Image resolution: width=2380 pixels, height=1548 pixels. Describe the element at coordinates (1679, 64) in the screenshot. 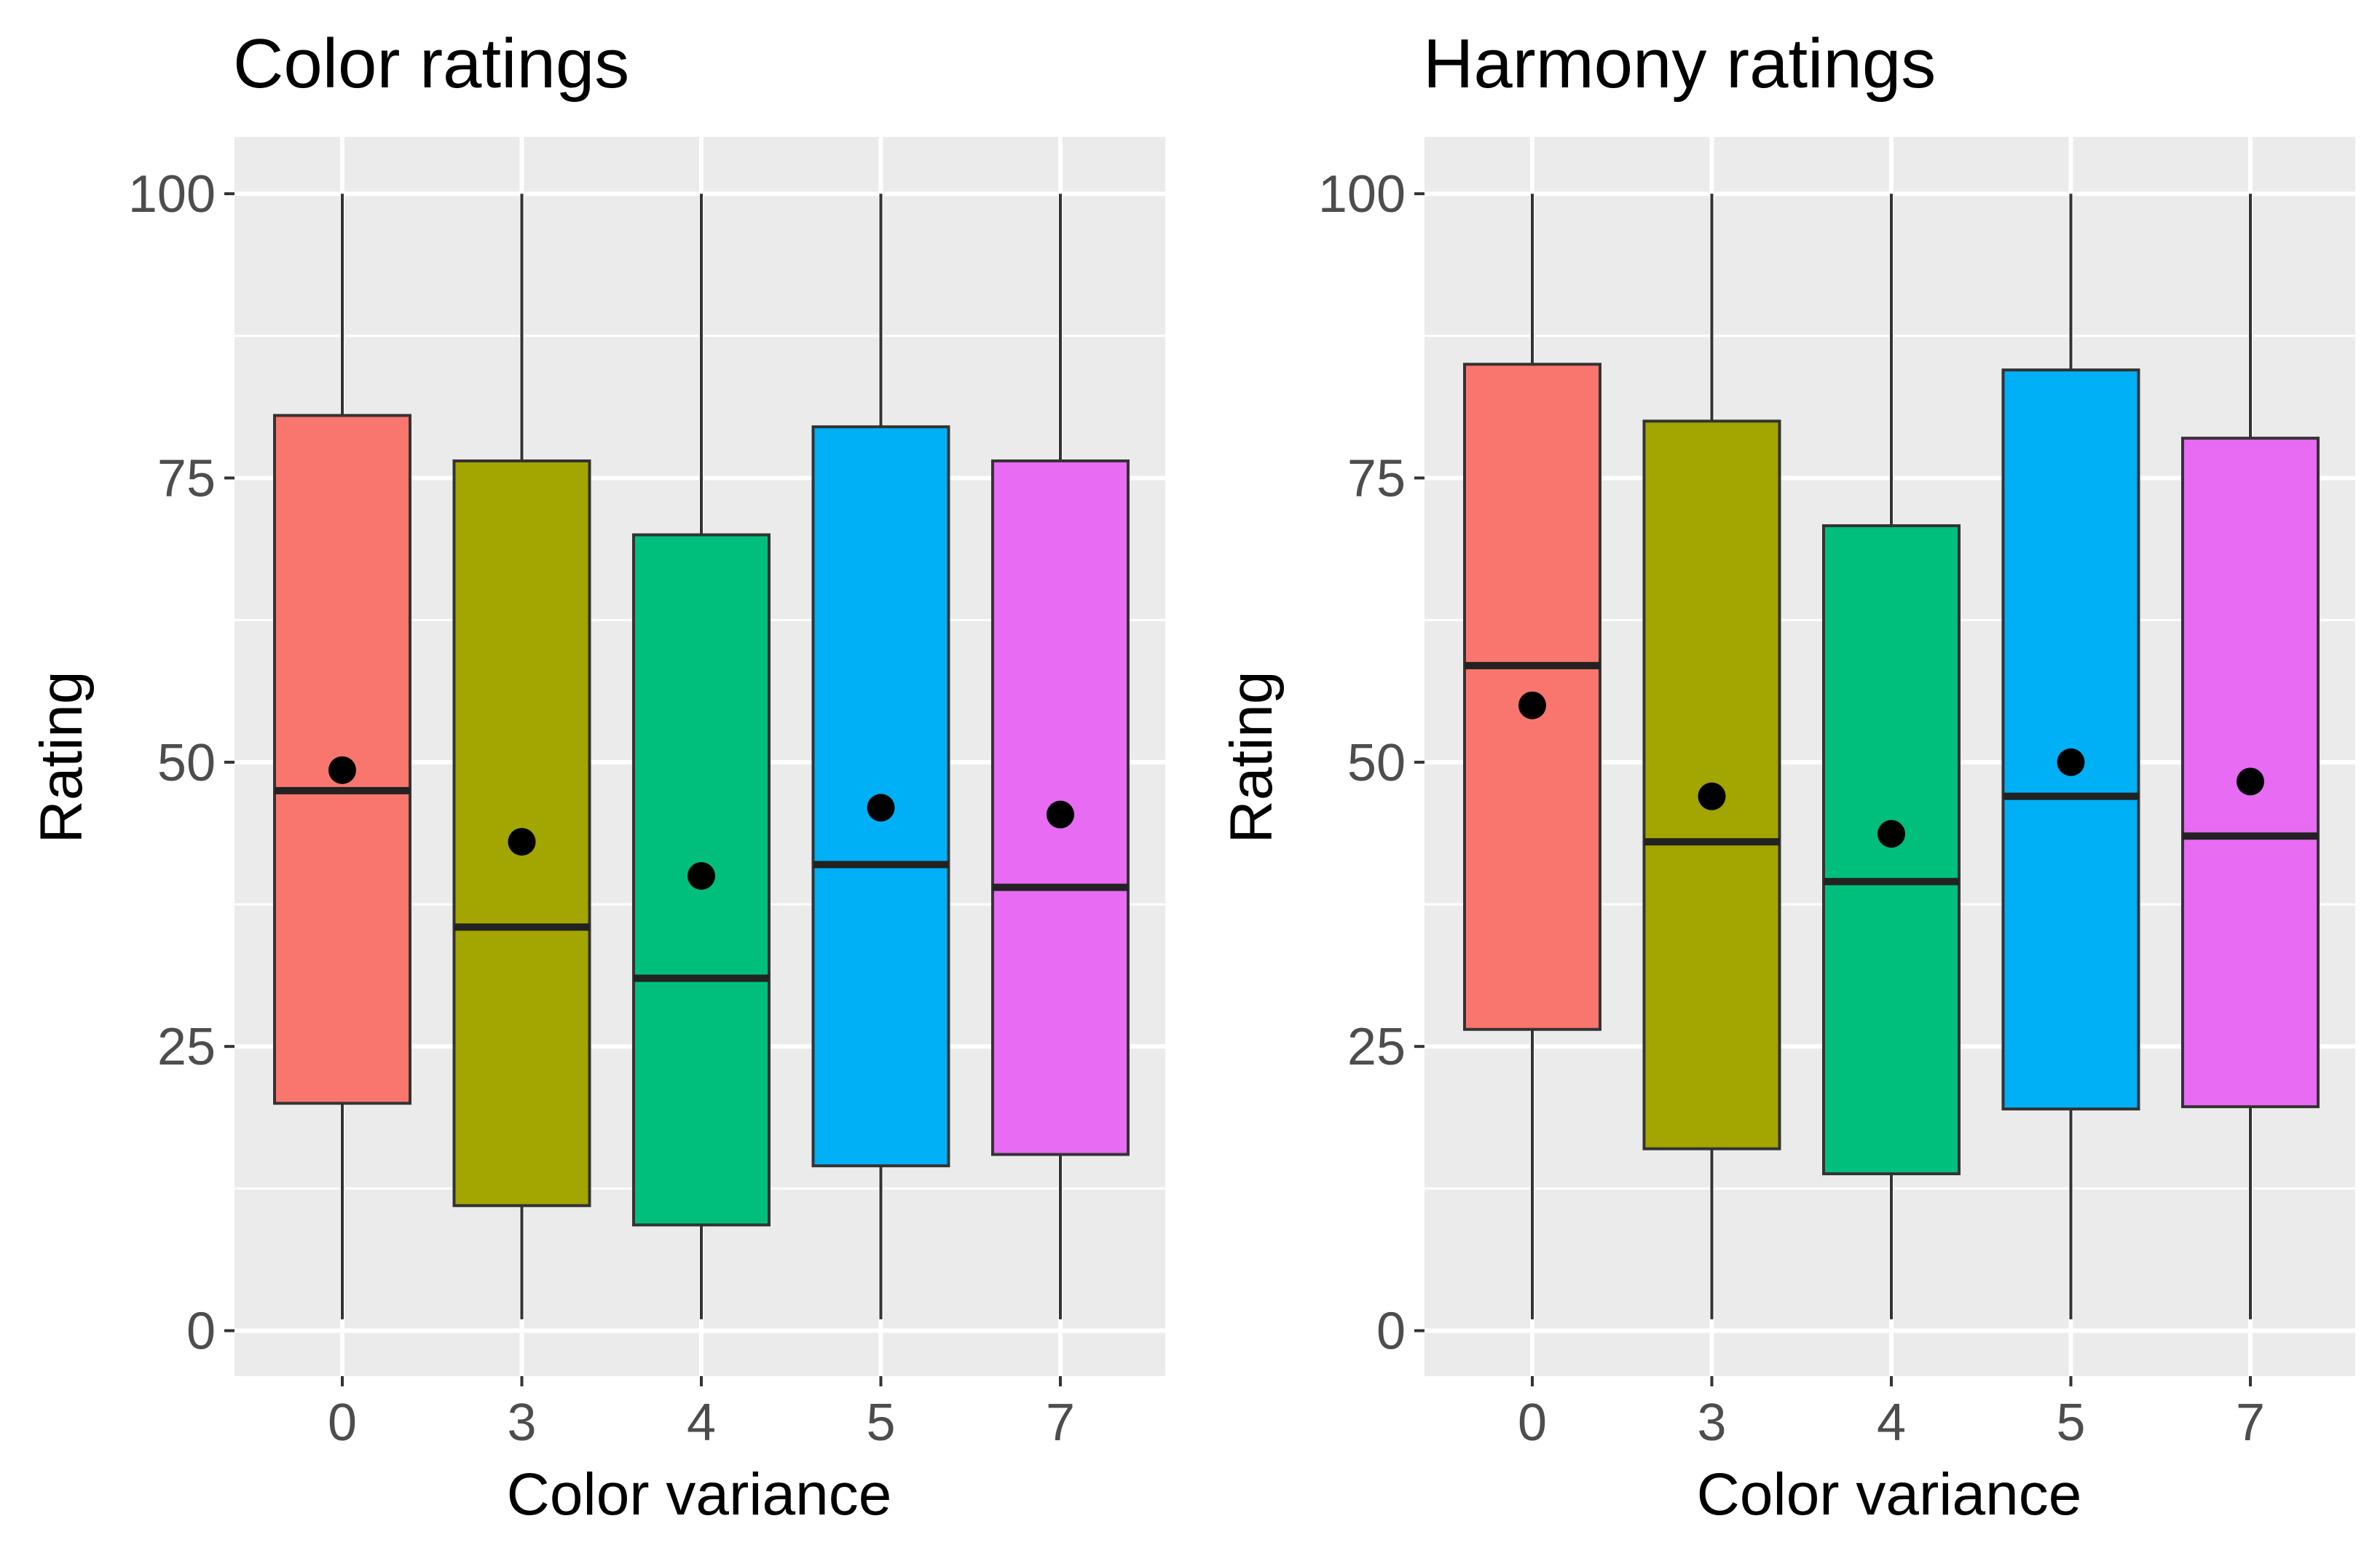

I see `chart-title: Harmony ratings` at that location.